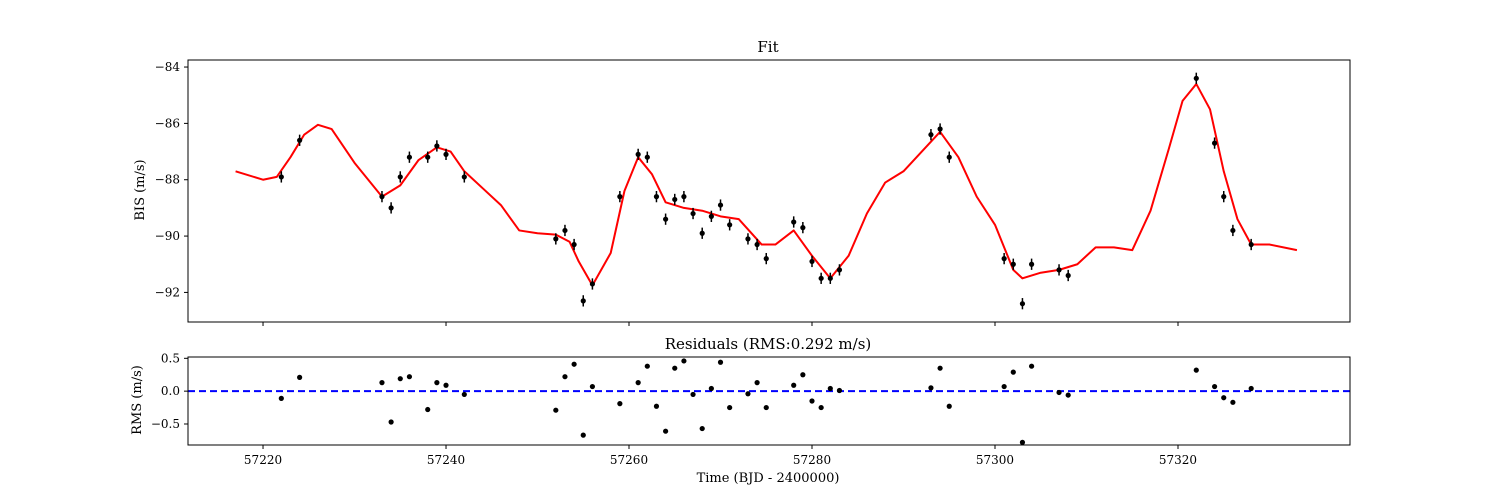 The image size is (1500, 500). What do you see at coordinates (446, 460) in the screenshot?
I see `x-tick-label: 57240` at bounding box center [446, 460].